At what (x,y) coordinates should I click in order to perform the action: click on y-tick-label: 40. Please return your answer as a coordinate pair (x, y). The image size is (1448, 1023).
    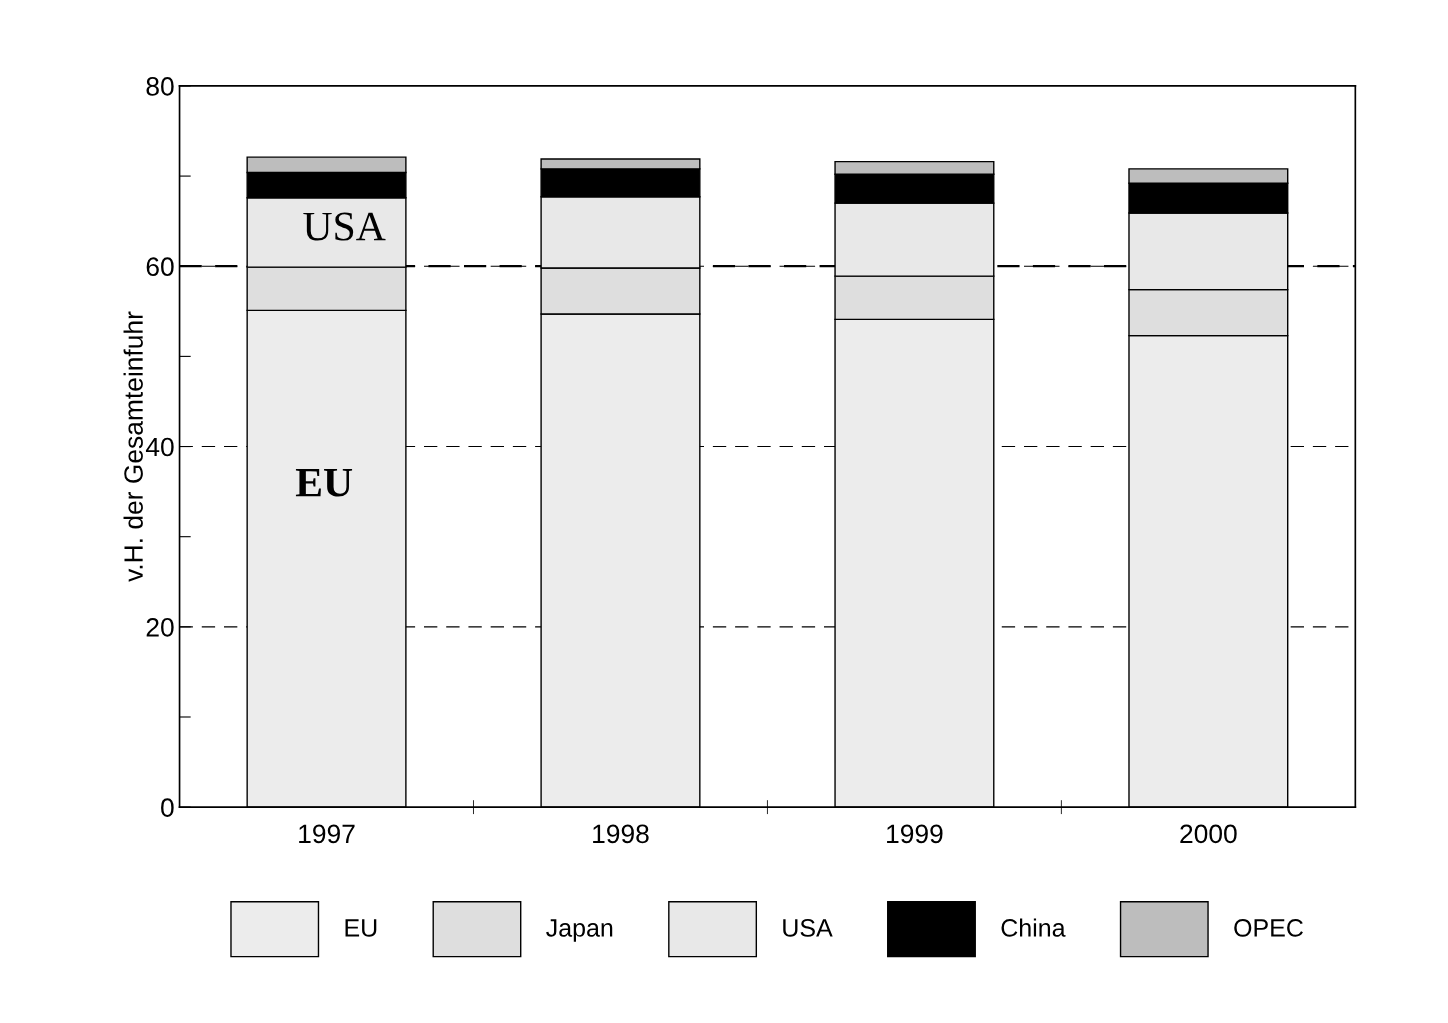
    Looking at the image, I should click on (159, 447).